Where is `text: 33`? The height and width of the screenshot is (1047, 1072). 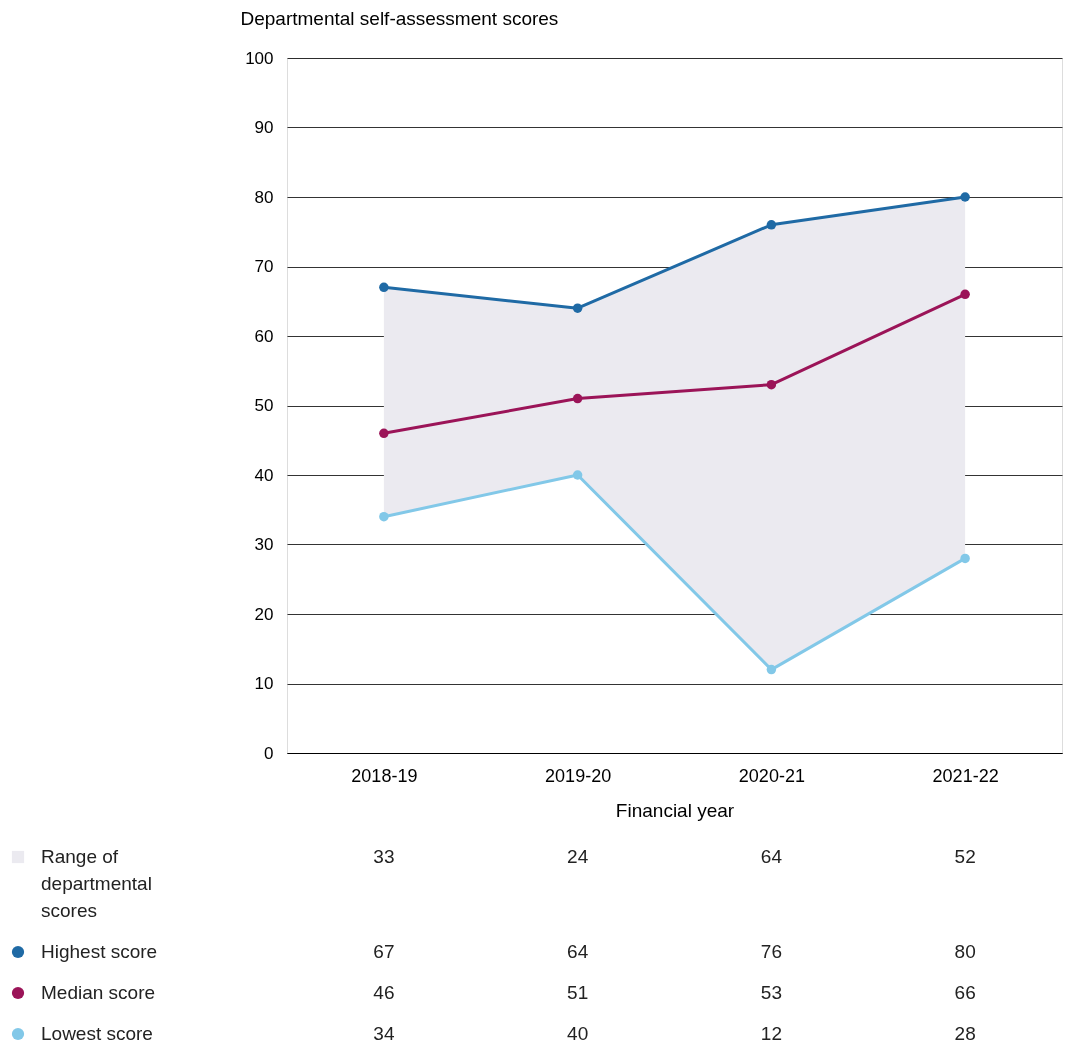
text: 33 is located at coordinates (384, 856).